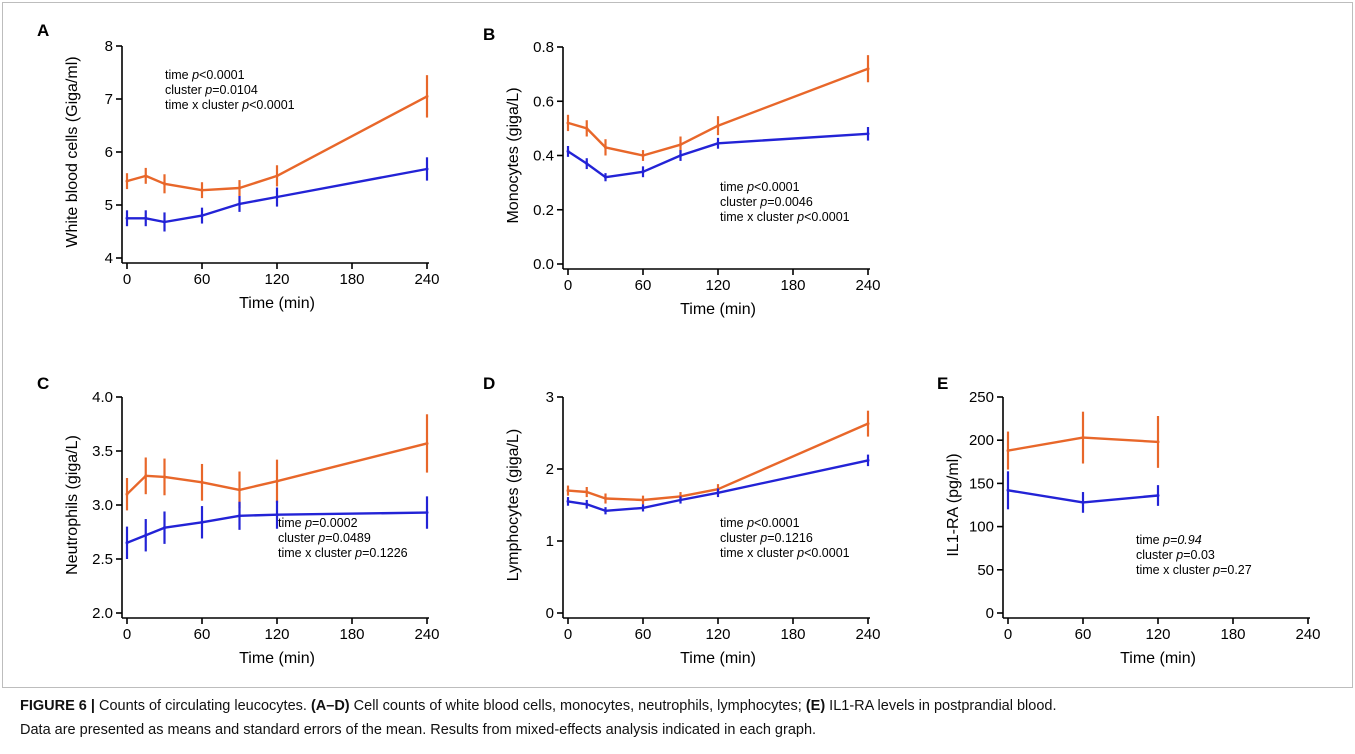 The height and width of the screenshot is (754, 1355). Describe the element at coordinates (72, 151) in the screenshot. I see `y-axis-title: White blood cells (Giga/ml)` at that location.